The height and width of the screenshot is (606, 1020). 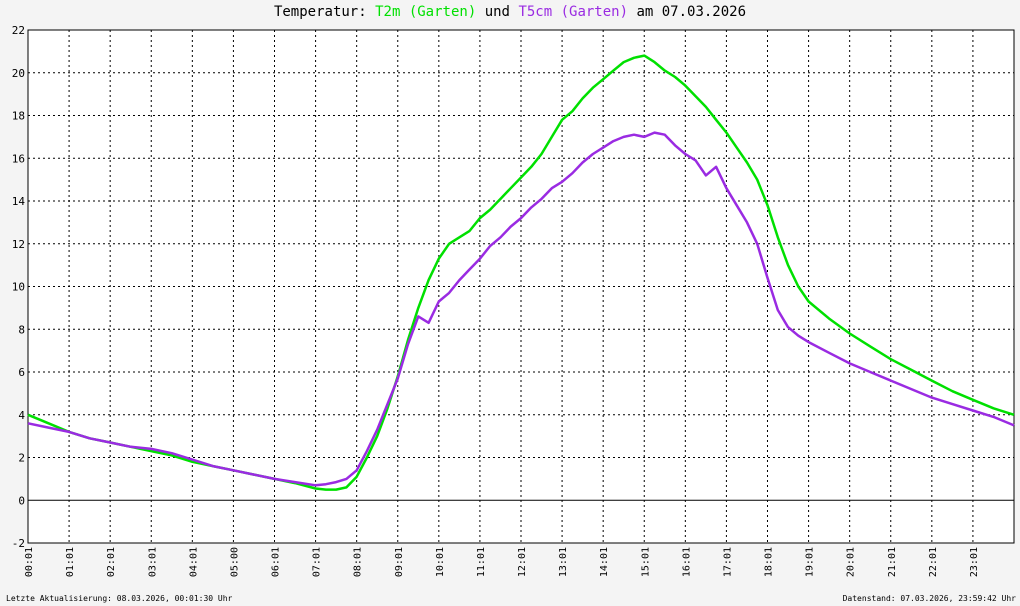 What do you see at coordinates (686, 562) in the screenshot?
I see `x-tick-label: 16:01` at bounding box center [686, 562].